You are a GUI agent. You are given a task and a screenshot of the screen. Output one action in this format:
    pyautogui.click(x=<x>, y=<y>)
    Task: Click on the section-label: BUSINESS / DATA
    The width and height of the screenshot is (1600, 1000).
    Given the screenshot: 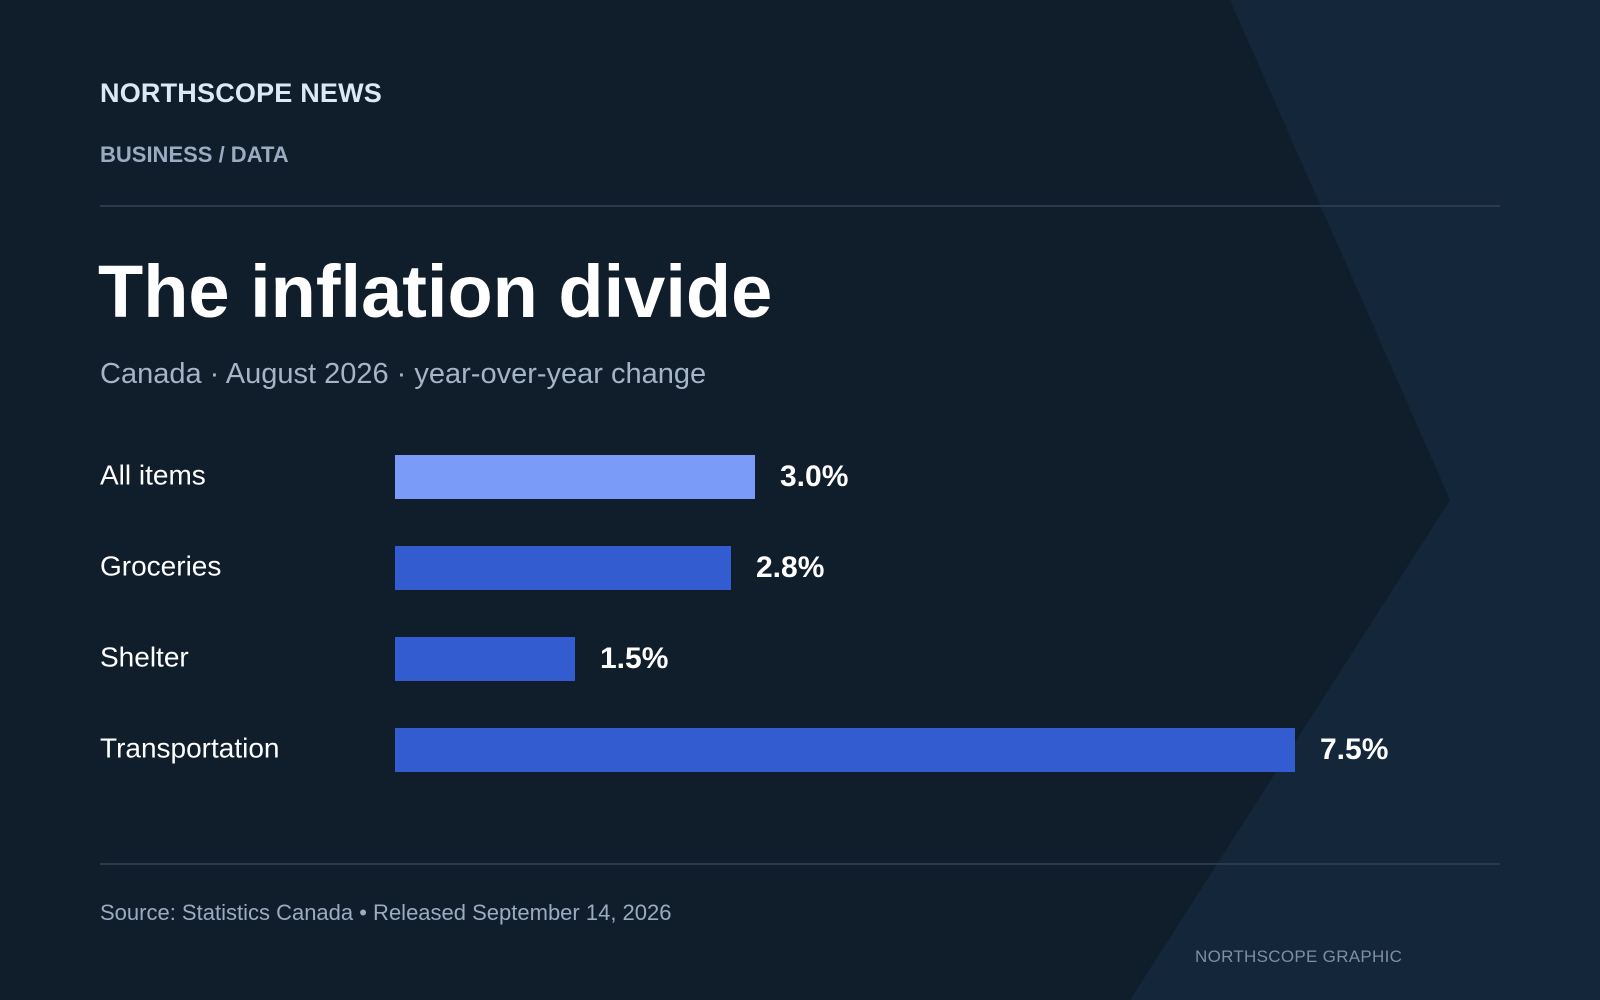 What is the action you would take?
    pyautogui.click(x=194, y=154)
    